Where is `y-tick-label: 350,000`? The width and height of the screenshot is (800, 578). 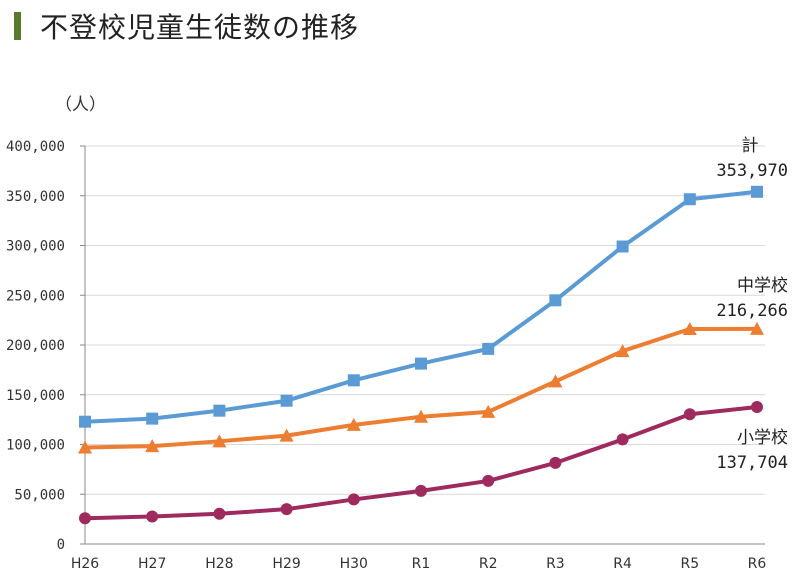
y-tick-label: 350,000 is located at coordinates (35, 197).